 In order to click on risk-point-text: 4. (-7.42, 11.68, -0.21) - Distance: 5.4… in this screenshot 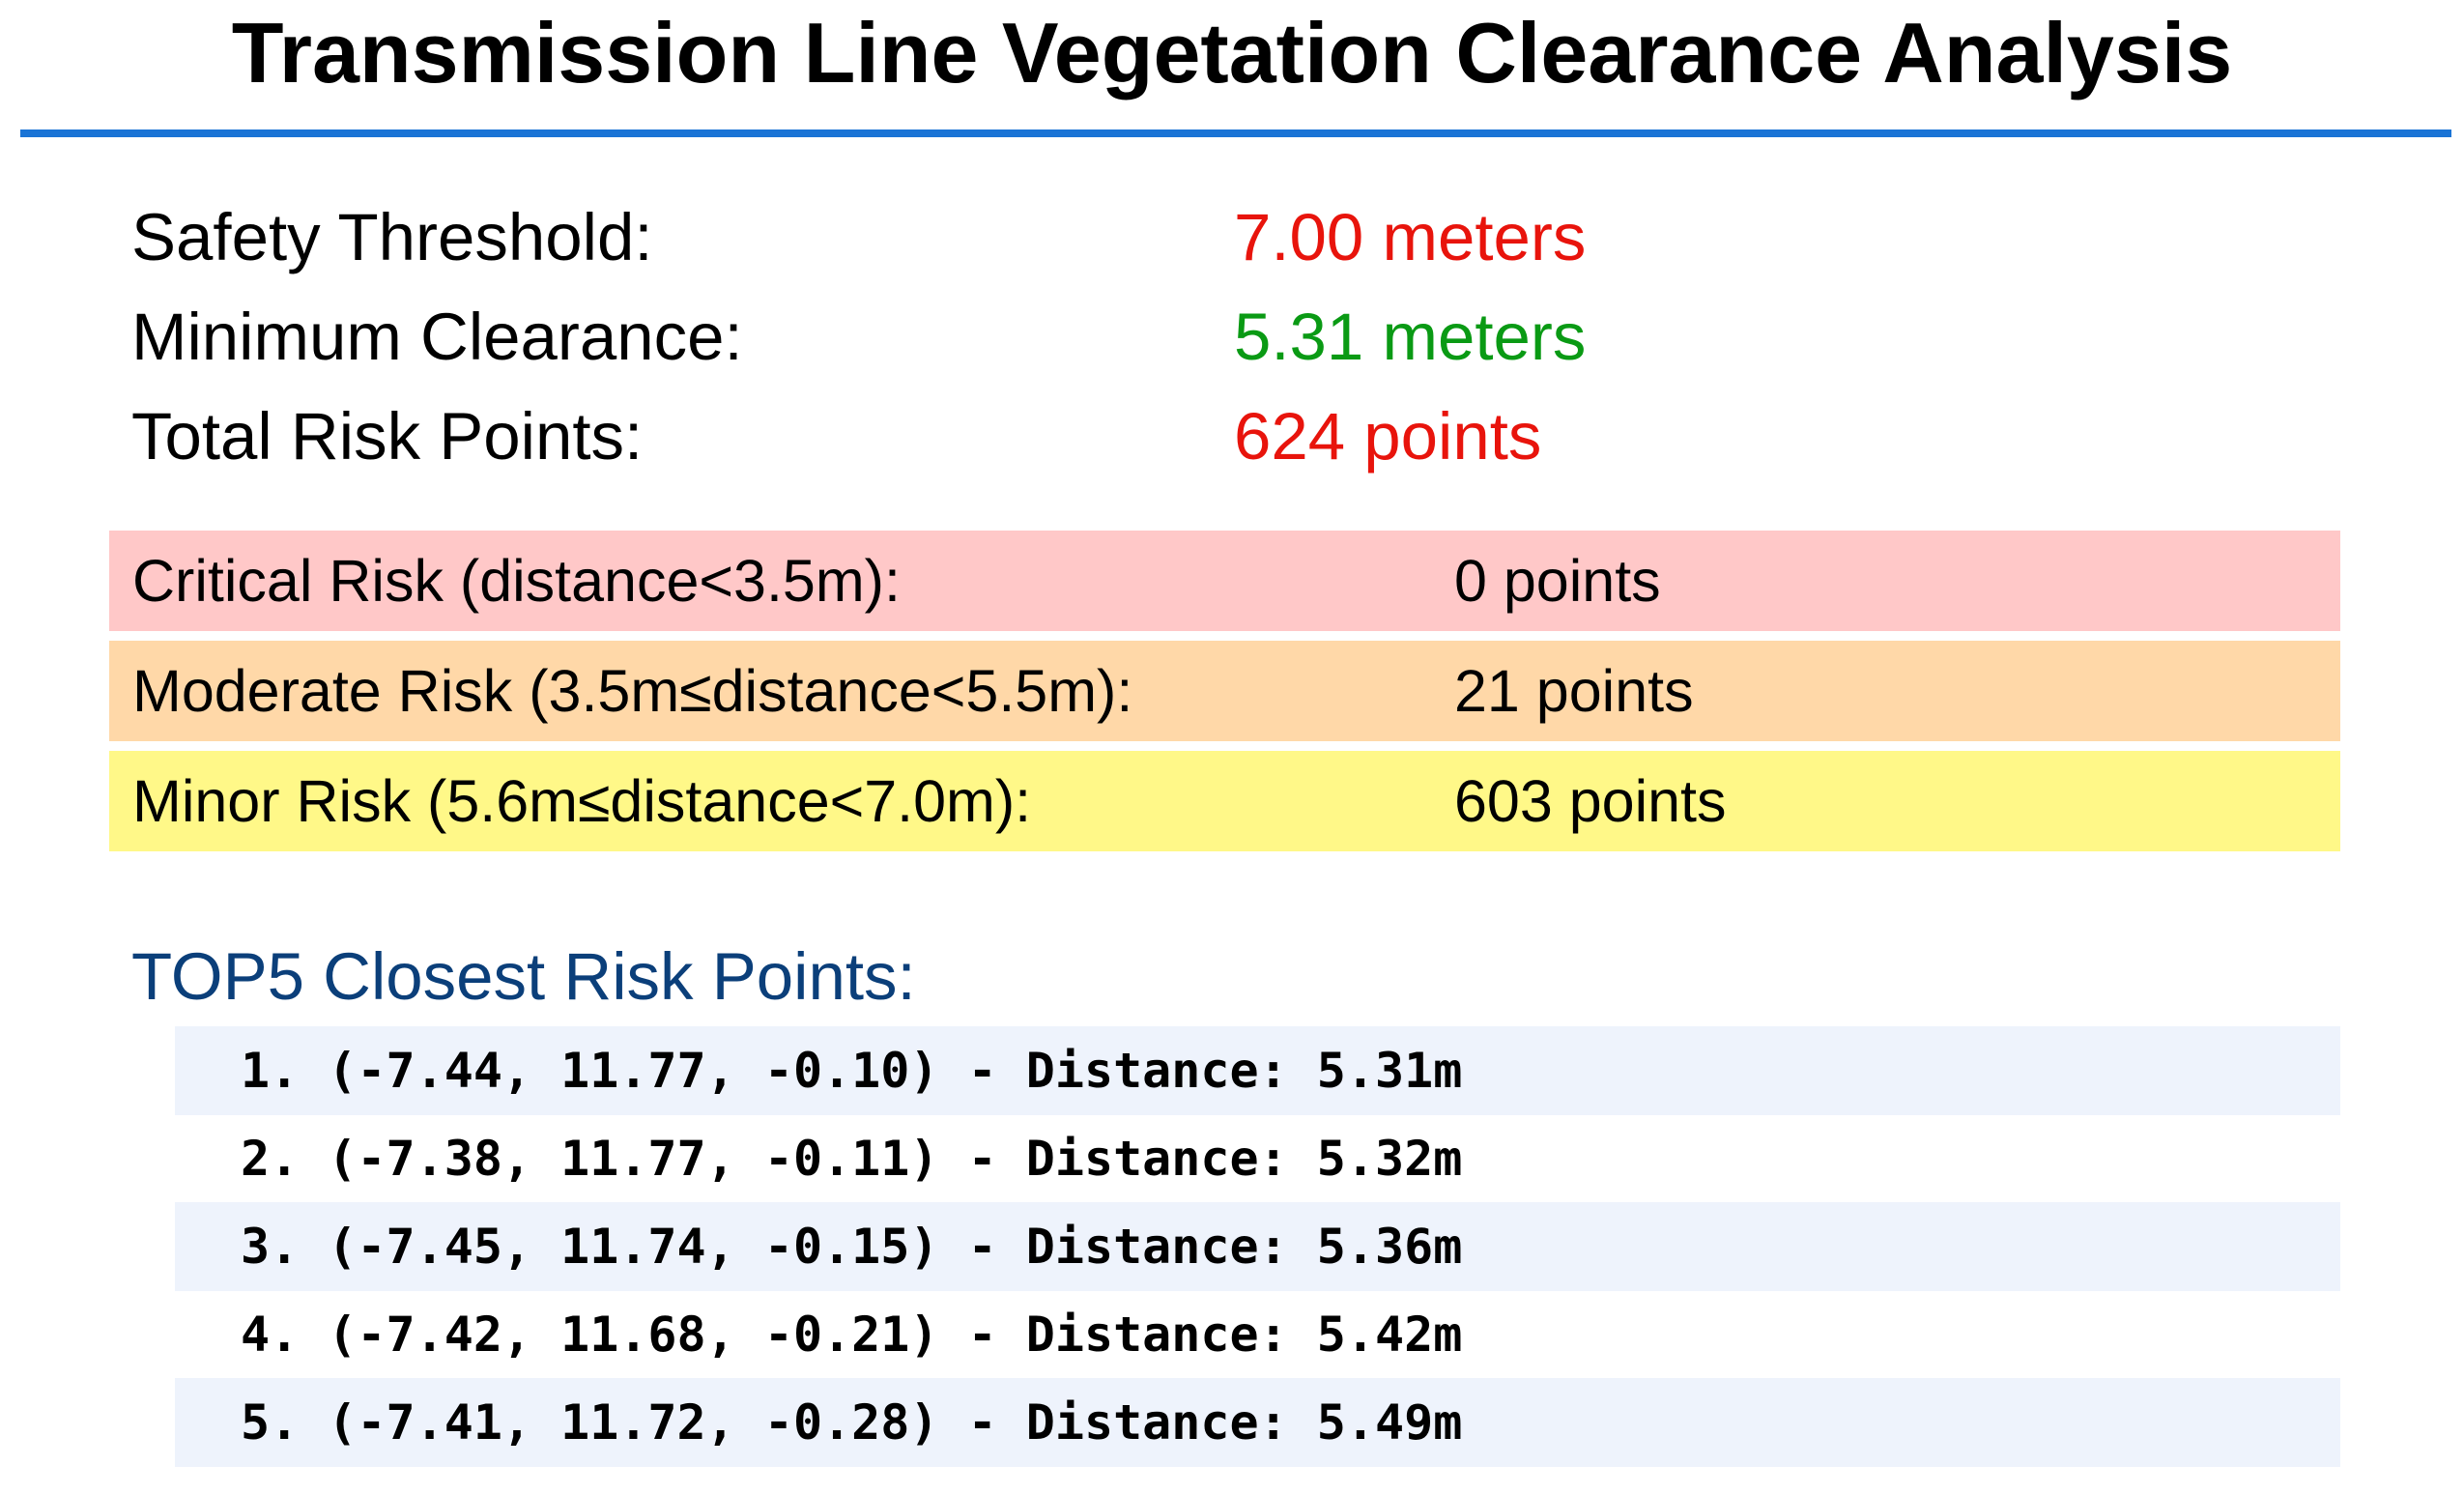, I will do `click(852, 1335)`.